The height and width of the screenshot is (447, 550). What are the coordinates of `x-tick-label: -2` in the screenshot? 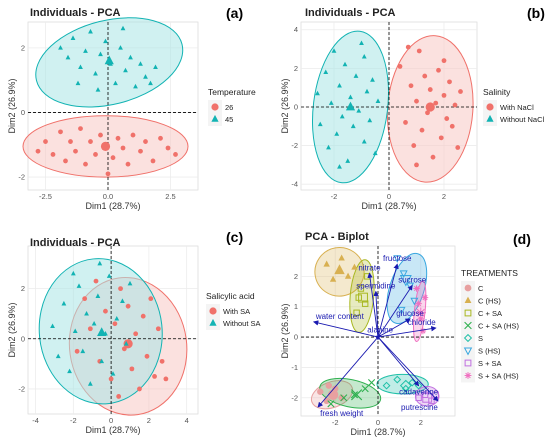 It's located at (334, 196).